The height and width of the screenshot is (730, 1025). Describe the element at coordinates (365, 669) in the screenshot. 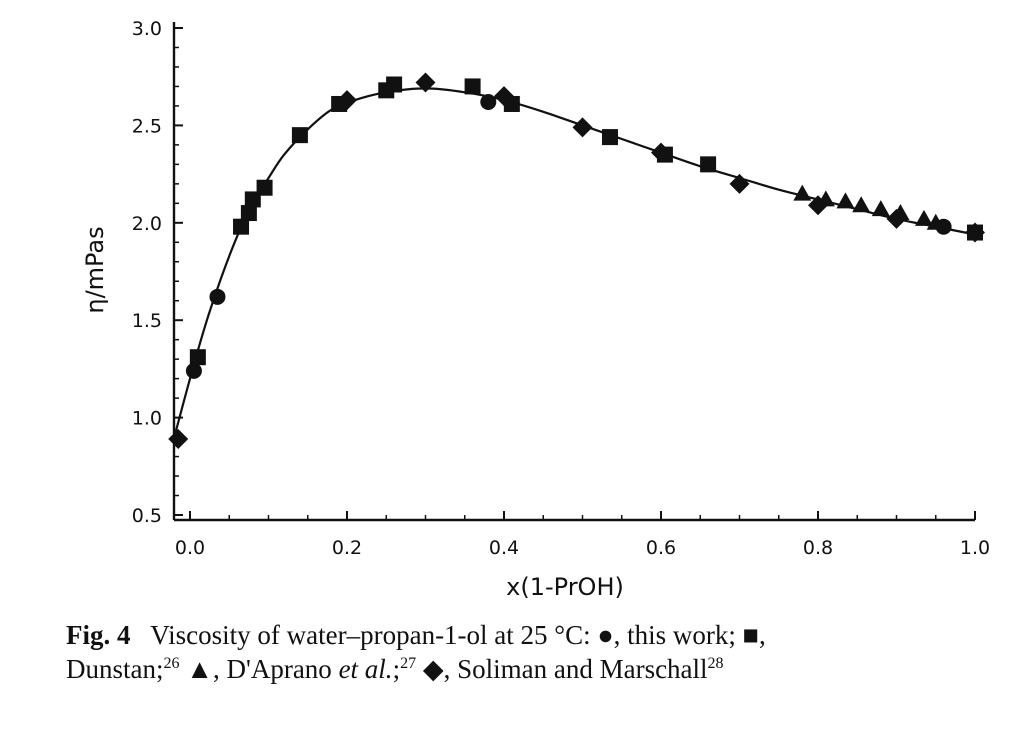

I see `caption-et-al: et al.` at that location.